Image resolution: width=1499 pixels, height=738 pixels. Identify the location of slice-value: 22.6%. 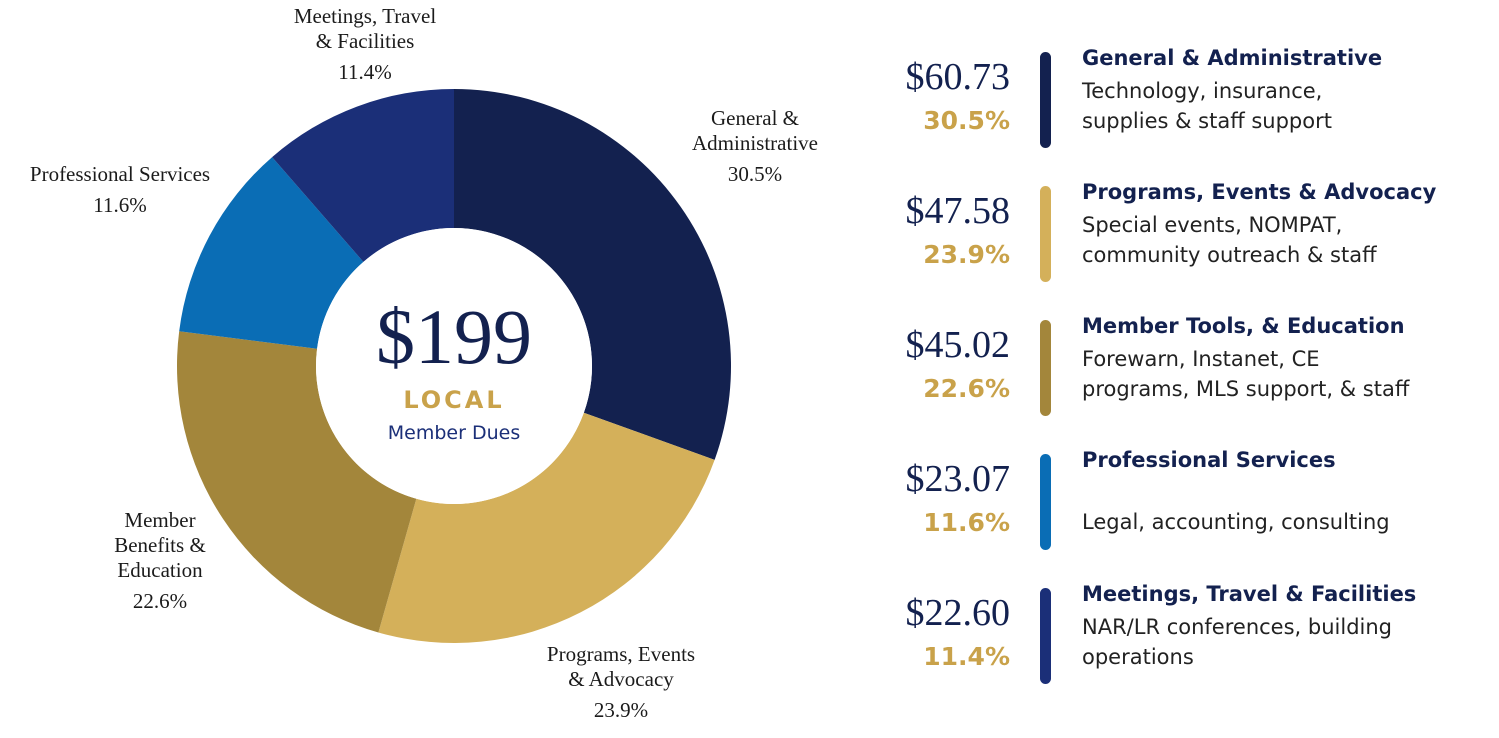
(160, 601).